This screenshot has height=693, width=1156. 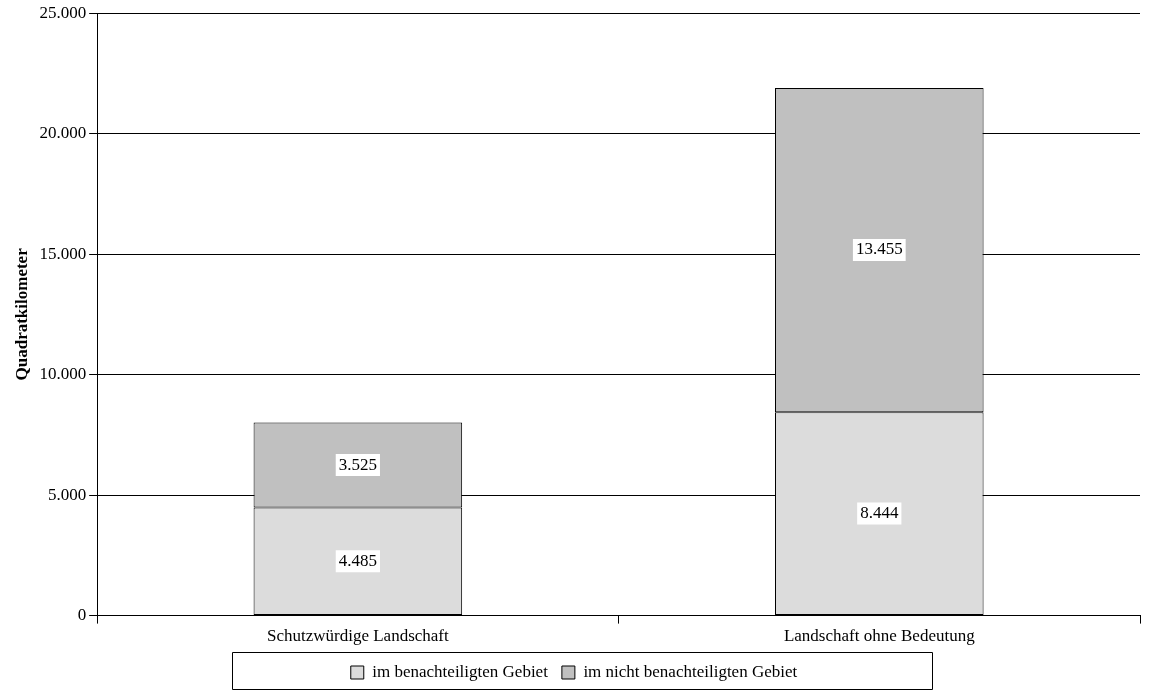 What do you see at coordinates (879, 249) in the screenshot?
I see `data-label: 13.455` at bounding box center [879, 249].